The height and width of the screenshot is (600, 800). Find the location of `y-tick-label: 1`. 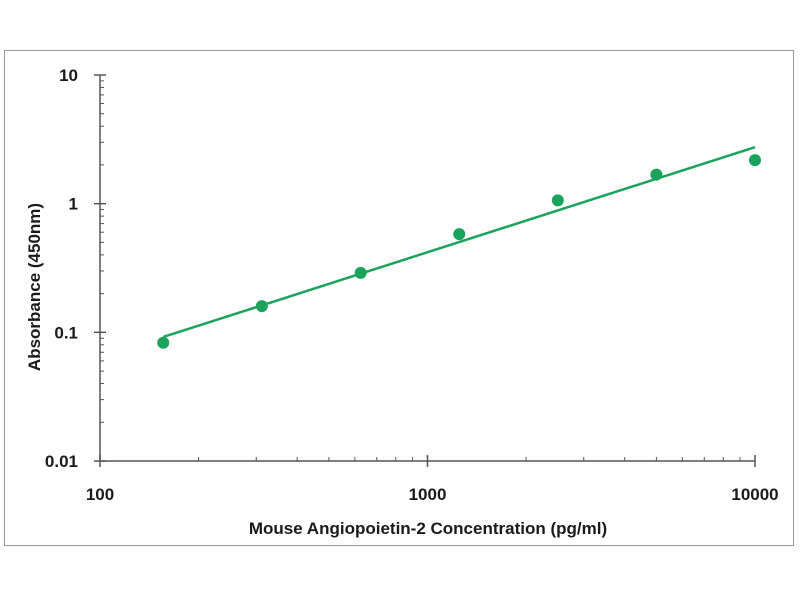

y-tick-label: 1 is located at coordinates (73, 204).